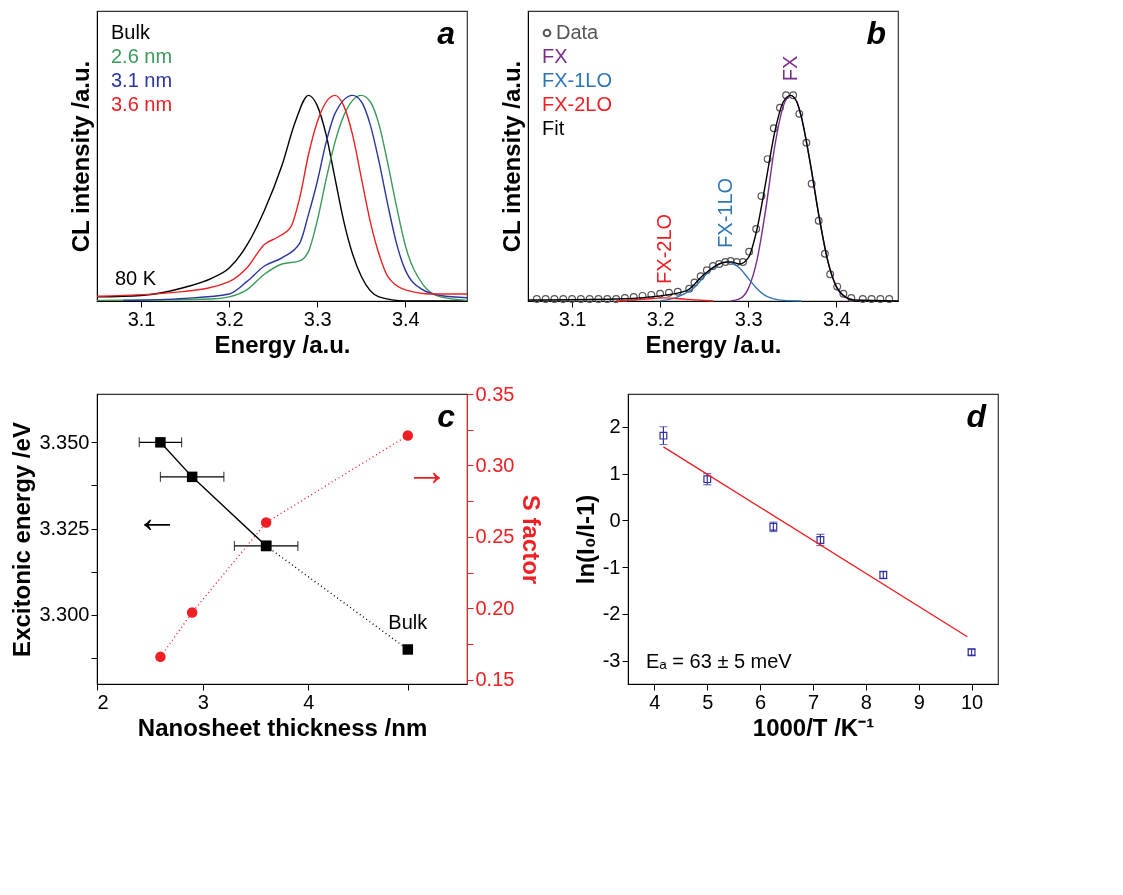 The height and width of the screenshot is (895, 1123). I want to click on y-tick-label: 0, so click(615, 519).